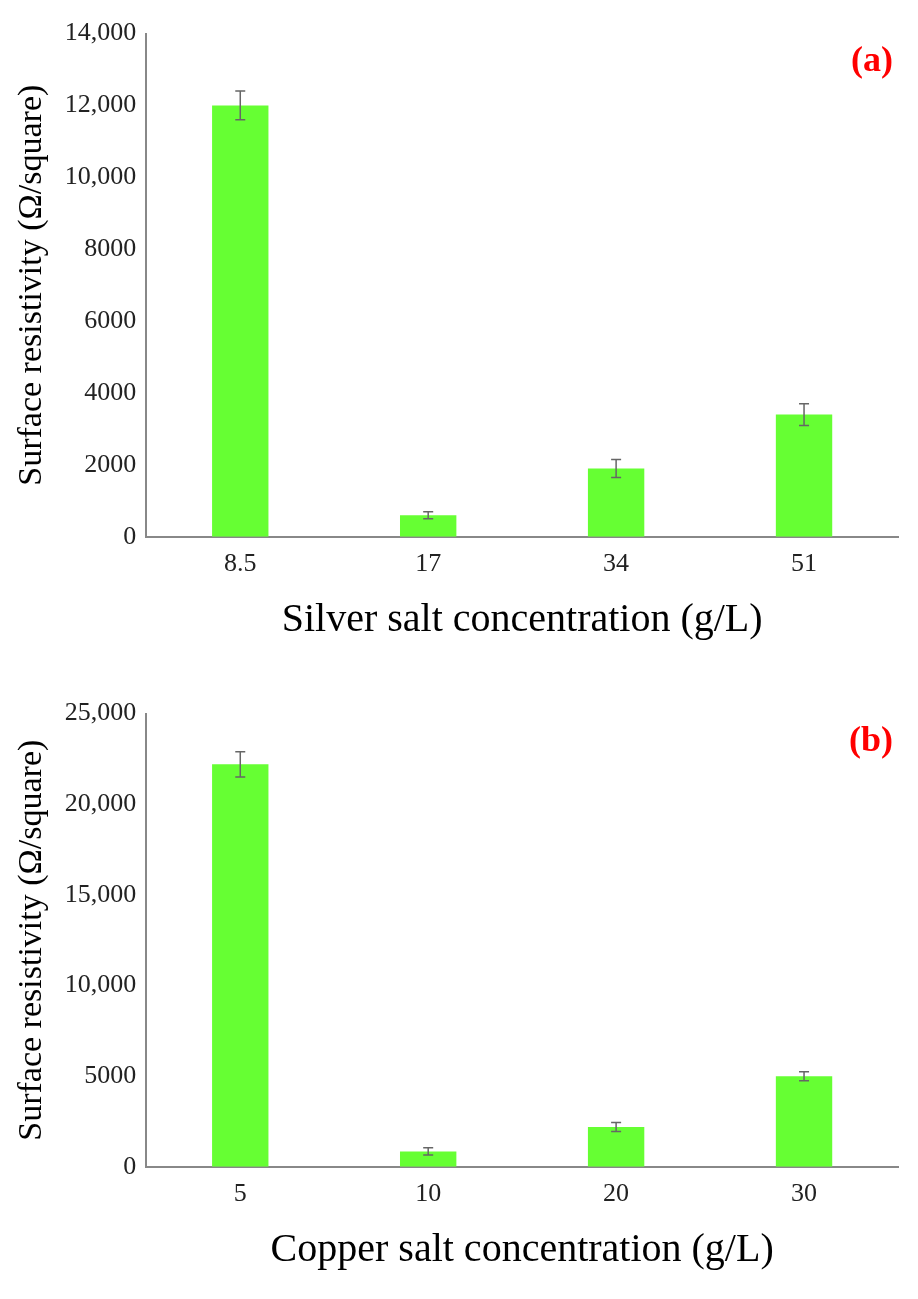 The height and width of the screenshot is (1299, 918). What do you see at coordinates (100, 803) in the screenshot?
I see `y-tick-label: 20,000` at bounding box center [100, 803].